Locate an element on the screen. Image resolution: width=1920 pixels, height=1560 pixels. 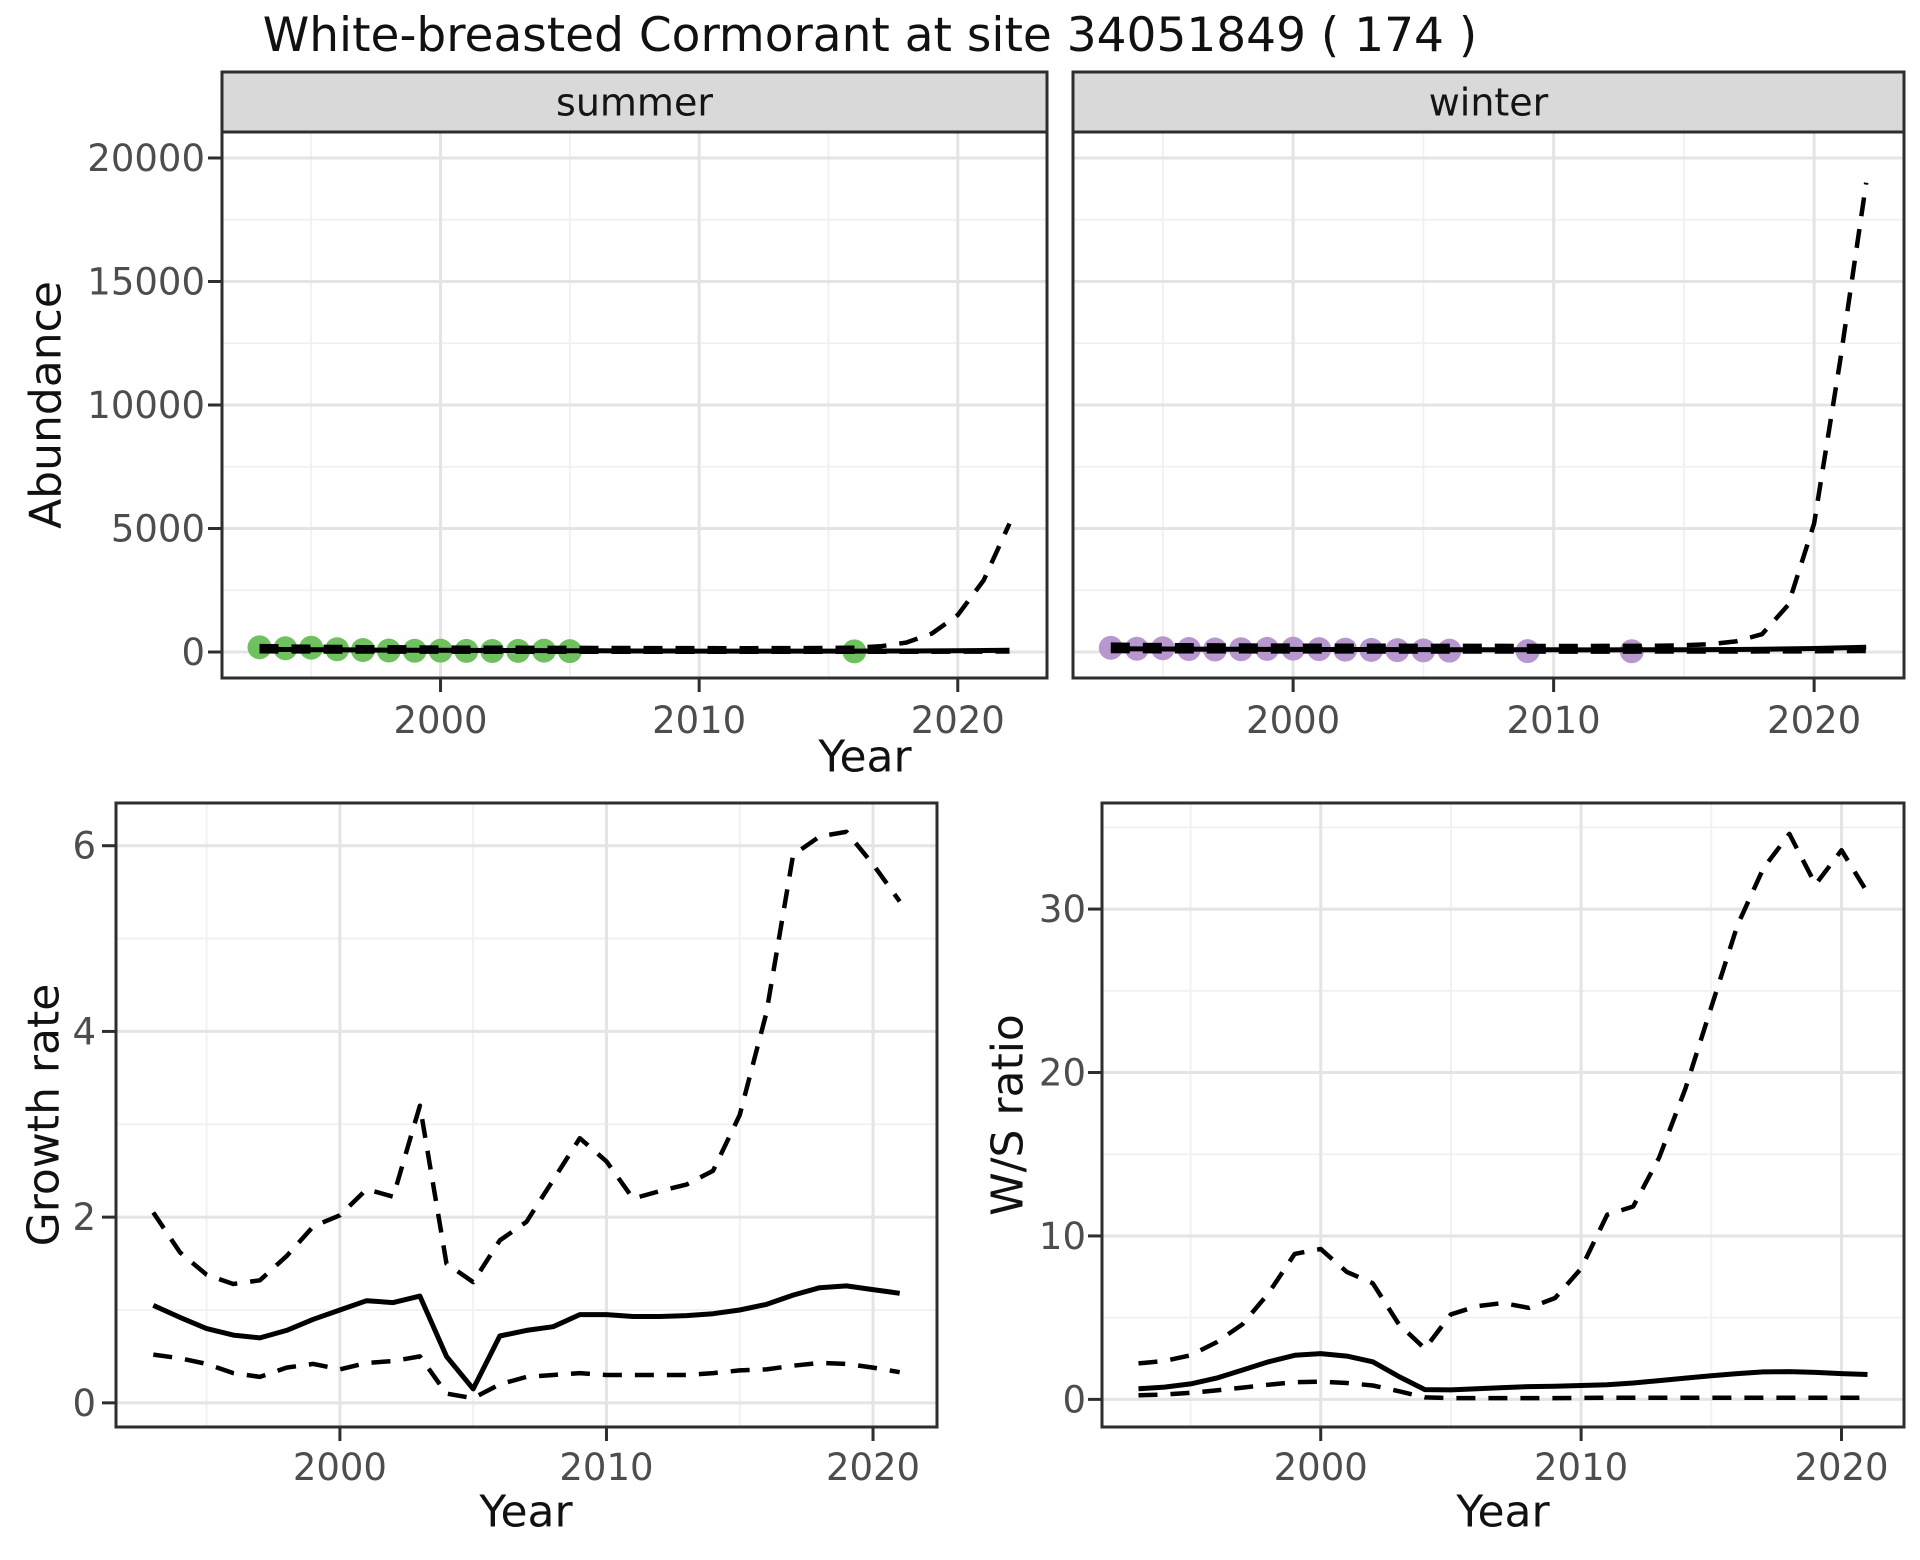
x-axis-title-ws: Year is located at coordinates (1503, 1512).